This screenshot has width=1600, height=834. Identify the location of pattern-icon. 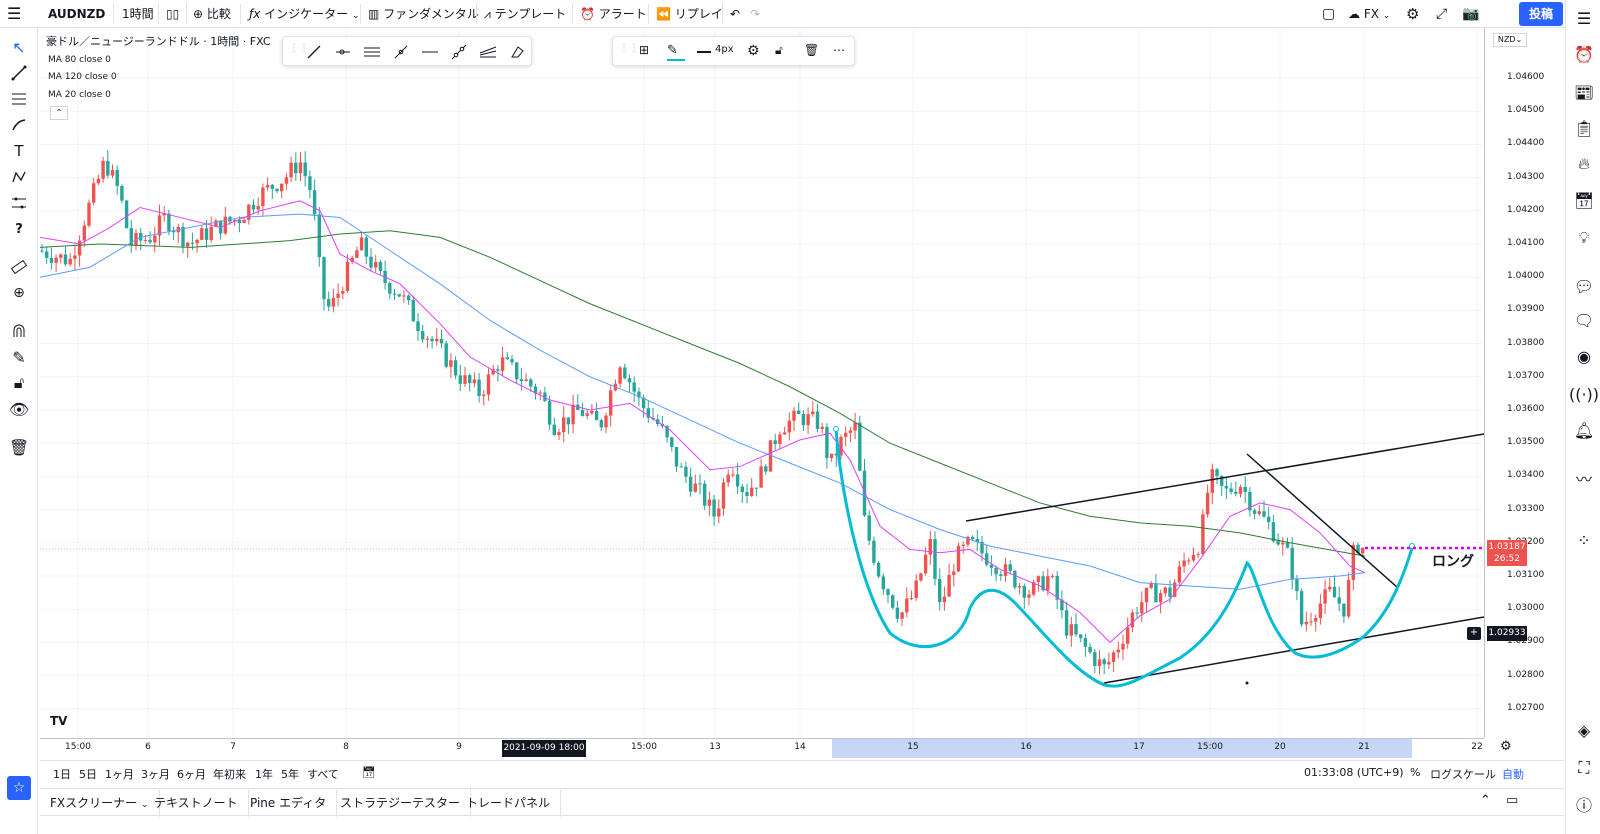
(19, 177).